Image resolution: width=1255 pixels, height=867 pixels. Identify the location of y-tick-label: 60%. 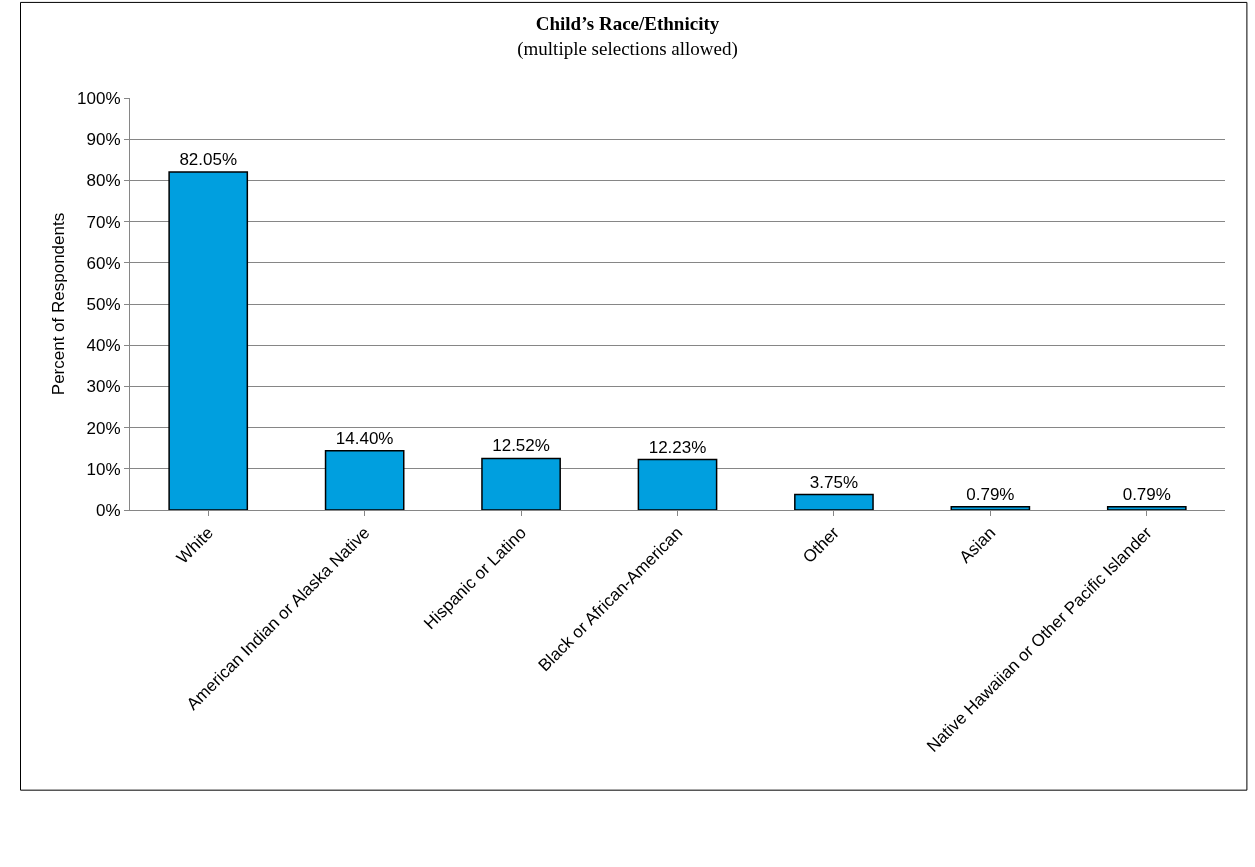
(103, 263).